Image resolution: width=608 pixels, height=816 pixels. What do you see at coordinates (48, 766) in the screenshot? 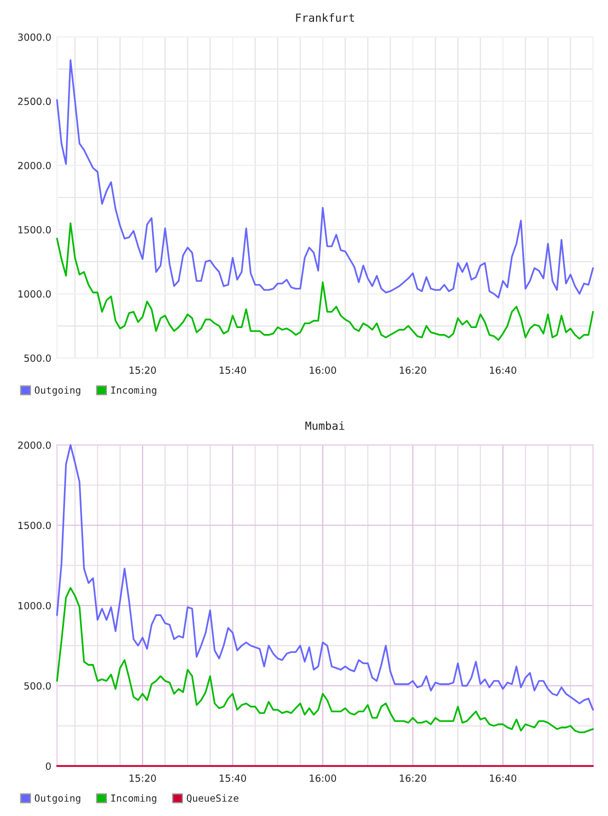
I see `y-tick-label: 0` at bounding box center [48, 766].